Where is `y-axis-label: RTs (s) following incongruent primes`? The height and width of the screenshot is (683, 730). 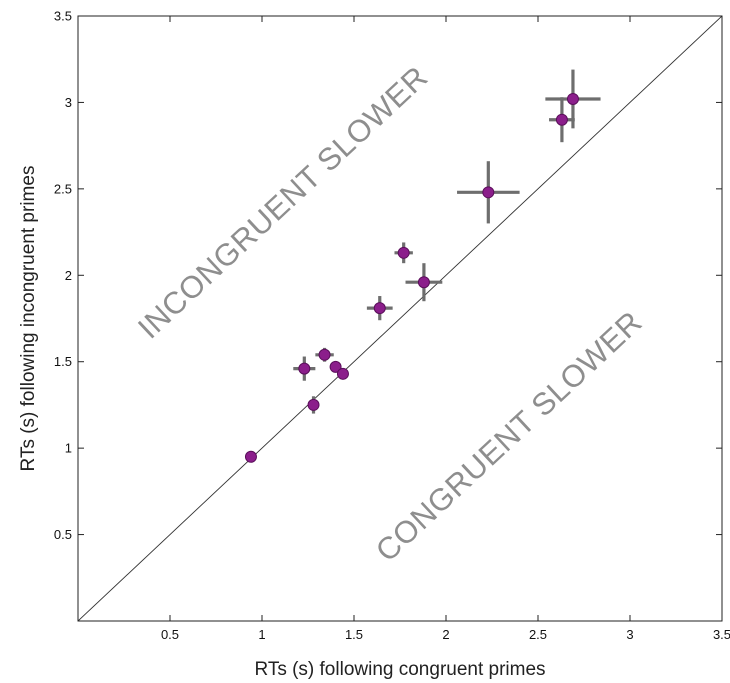
y-axis-label: RTs (s) following incongruent primes is located at coordinates (28, 319).